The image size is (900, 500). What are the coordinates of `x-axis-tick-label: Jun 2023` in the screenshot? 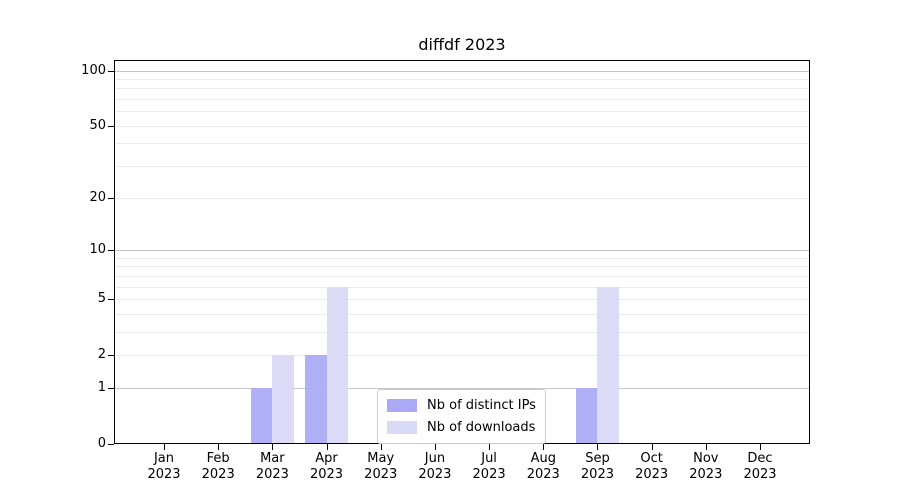 It's located at (435, 466).